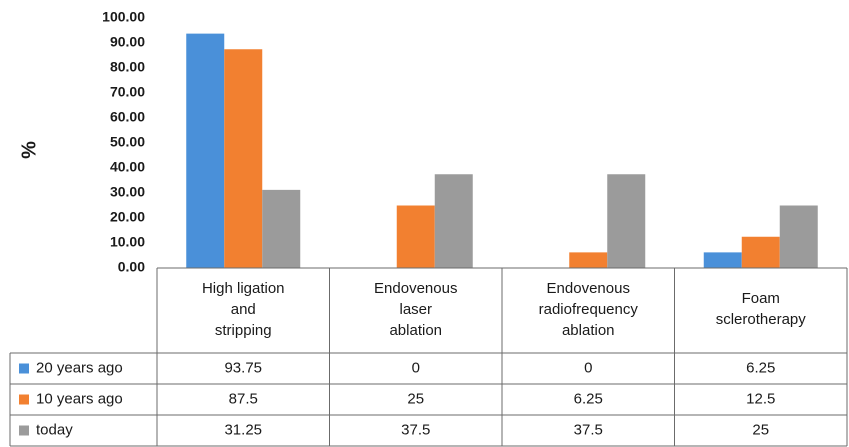 This screenshot has height=447, width=849. I want to click on x-tick-label: Endovenous laser ablation, so click(415, 309).